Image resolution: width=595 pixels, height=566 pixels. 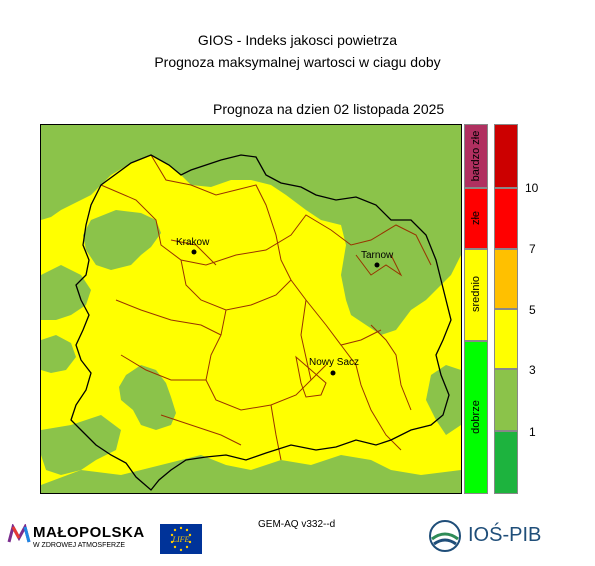 I want to click on category-bad, so click(x=476, y=218).